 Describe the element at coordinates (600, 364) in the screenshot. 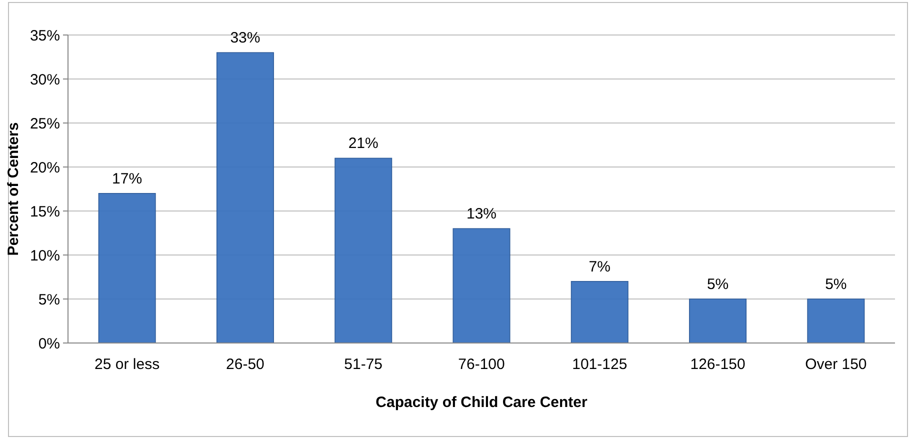

I see `x-tick-label: 101-125` at that location.